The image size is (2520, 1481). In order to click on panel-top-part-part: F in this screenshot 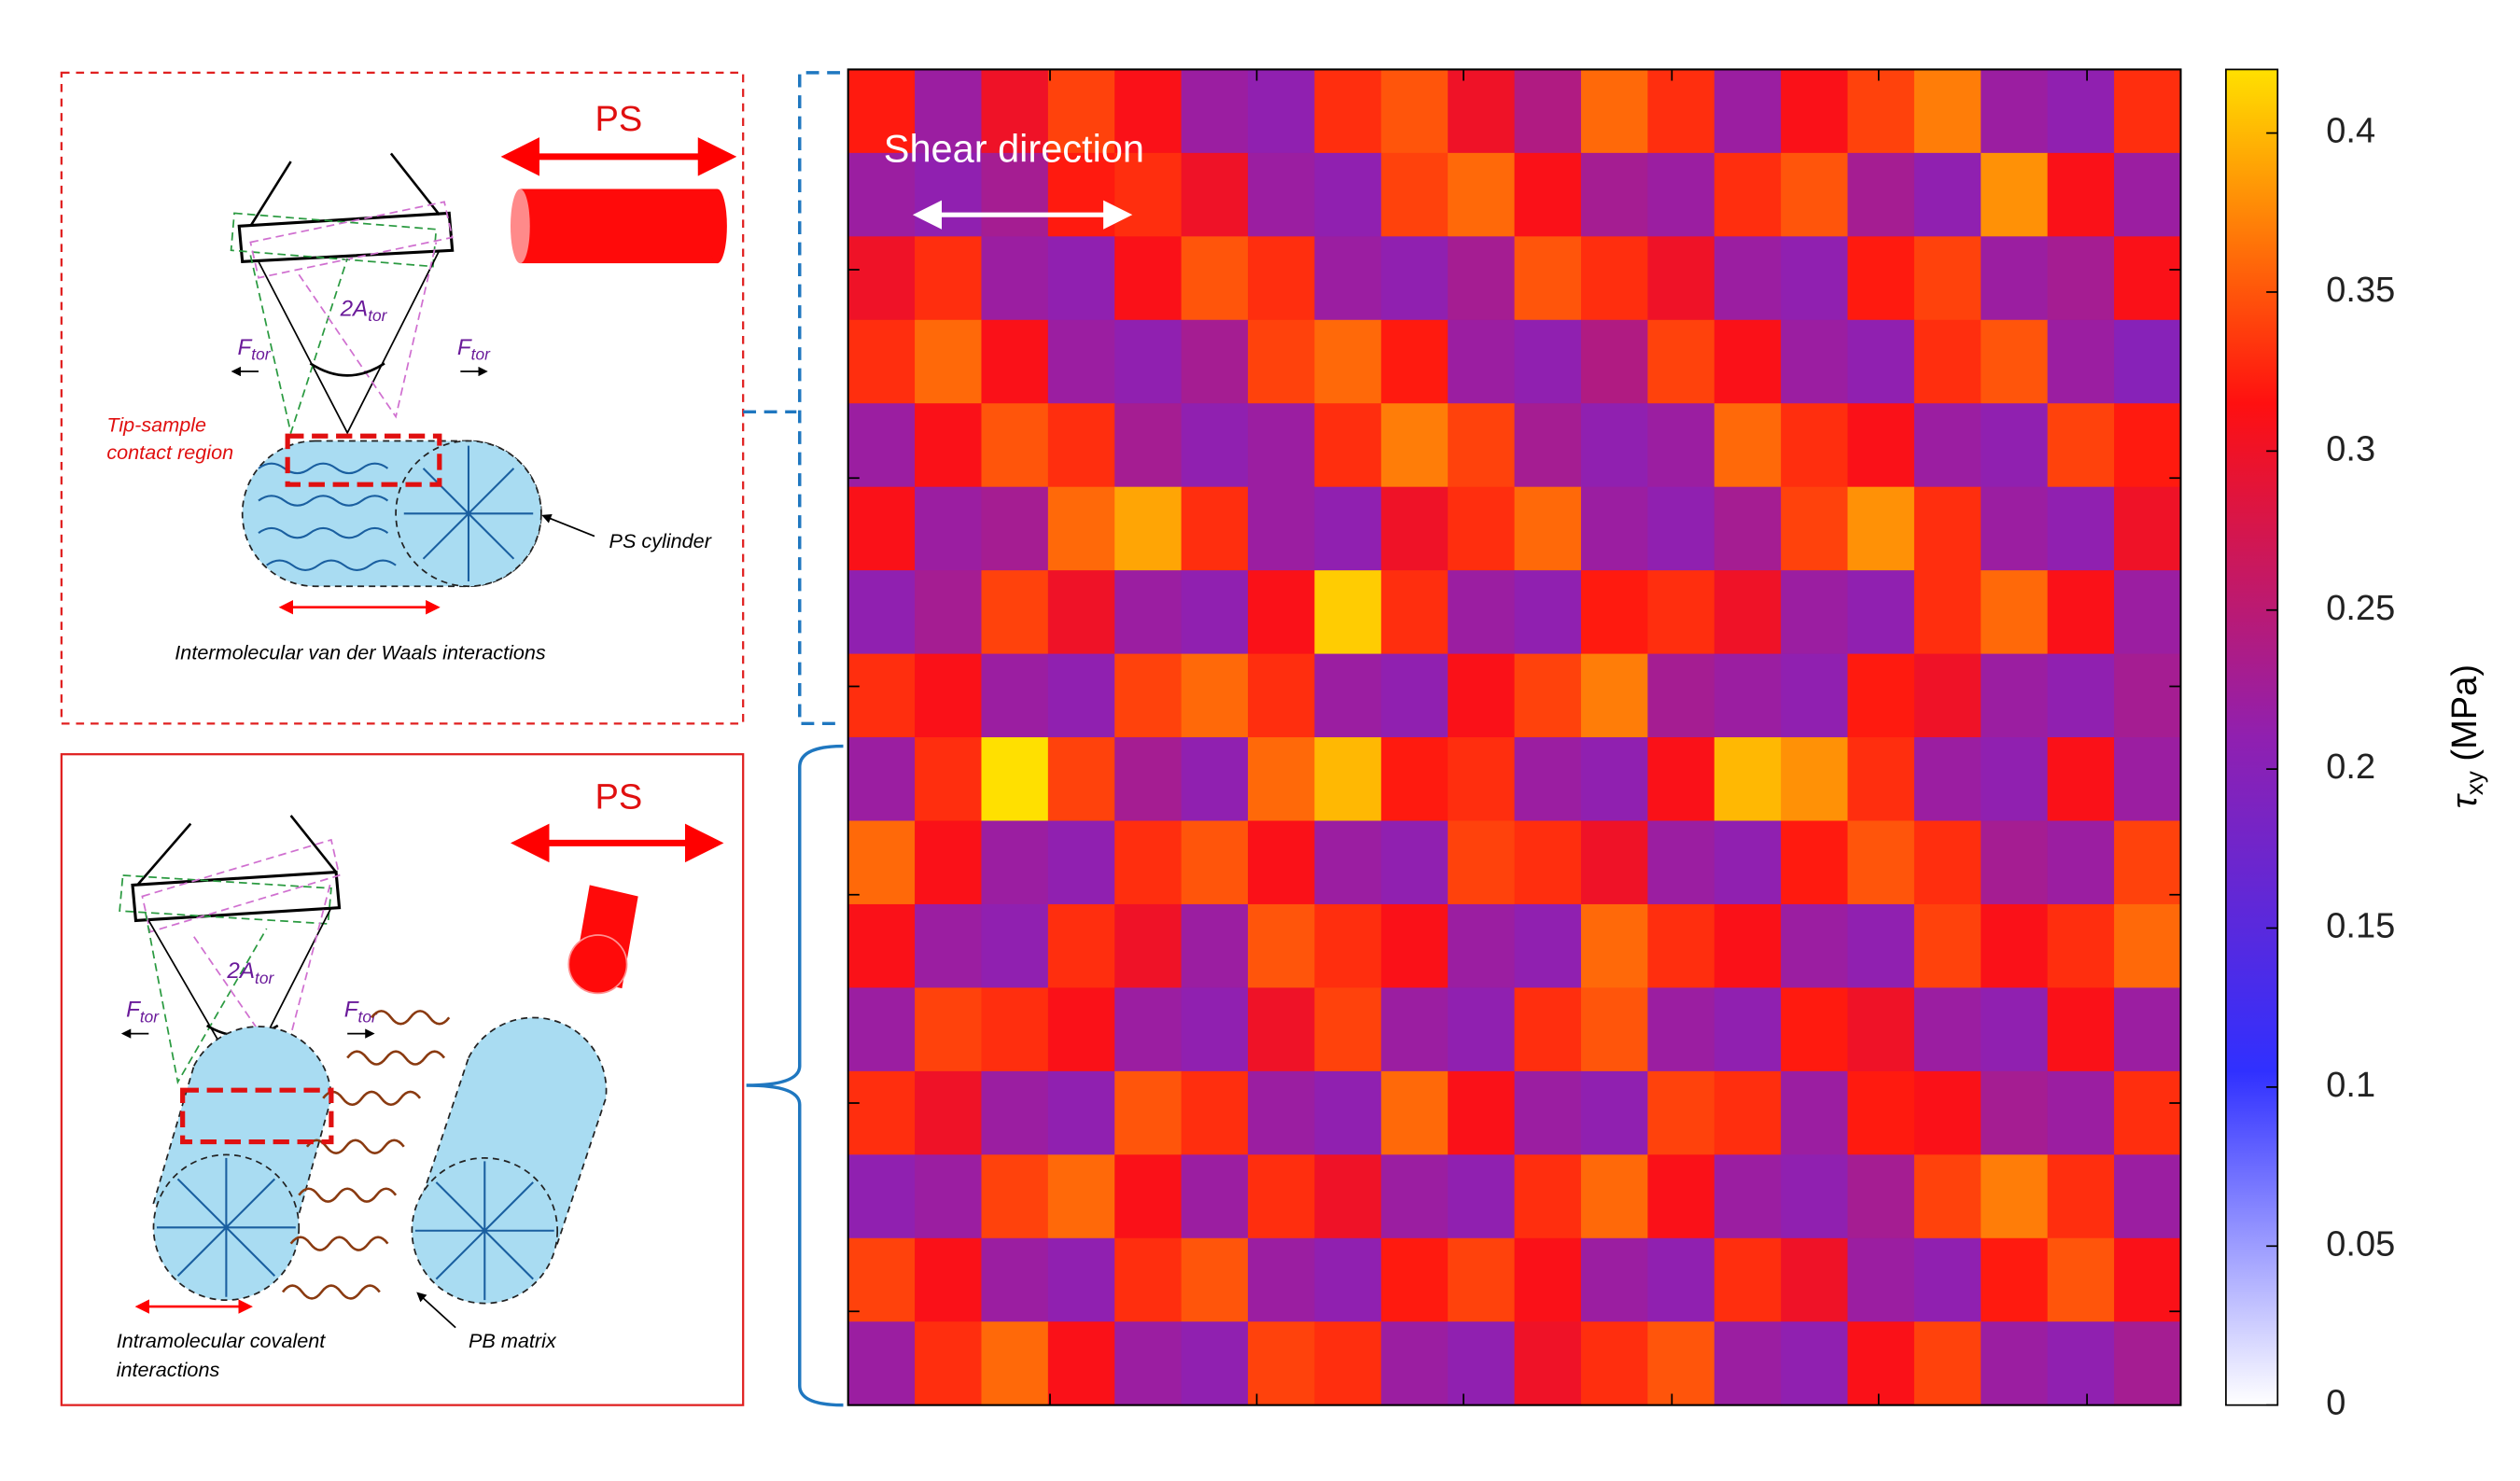, I will do `click(464, 347)`.